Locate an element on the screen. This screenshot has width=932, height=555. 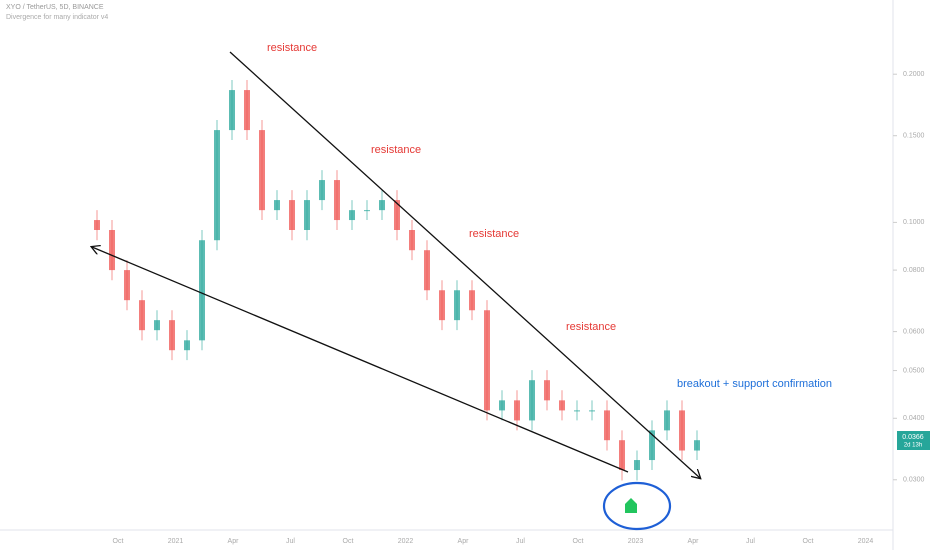
icon is located at coordinates (631, 505).